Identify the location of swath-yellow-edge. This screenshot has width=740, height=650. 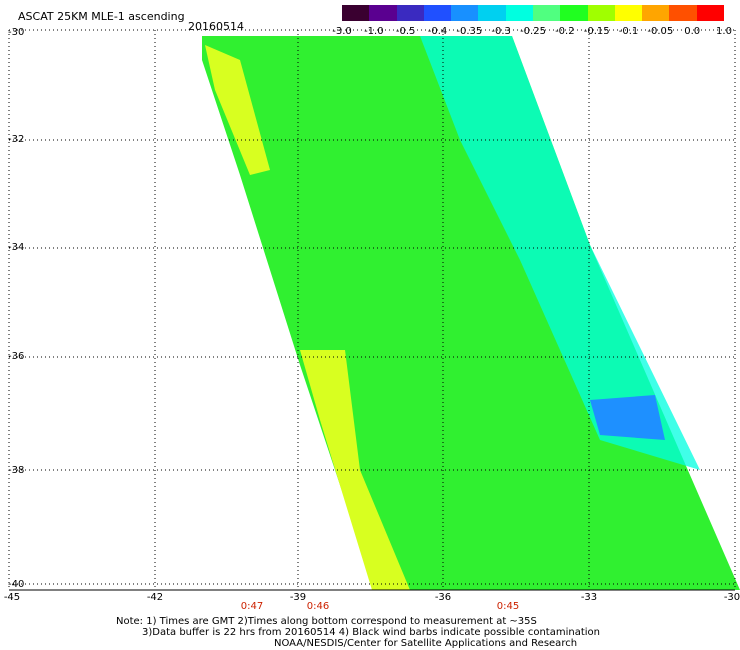
(237, 110).